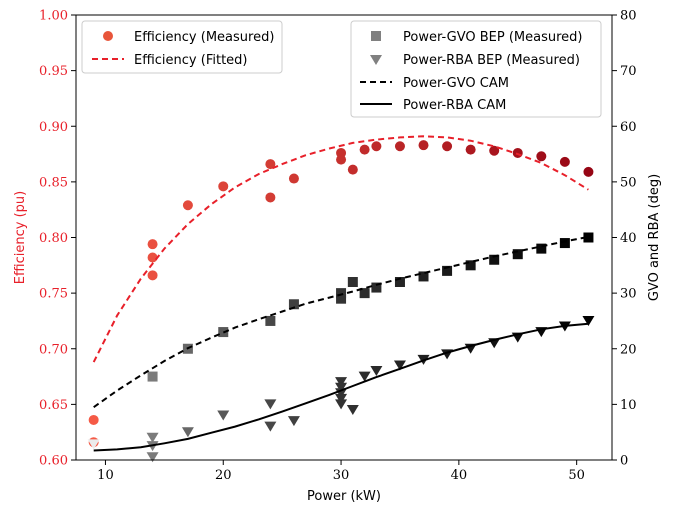 The height and width of the screenshot is (510, 678). Describe the element at coordinates (628, 182) in the screenshot. I see `y-right-tick-label: 50` at that location.